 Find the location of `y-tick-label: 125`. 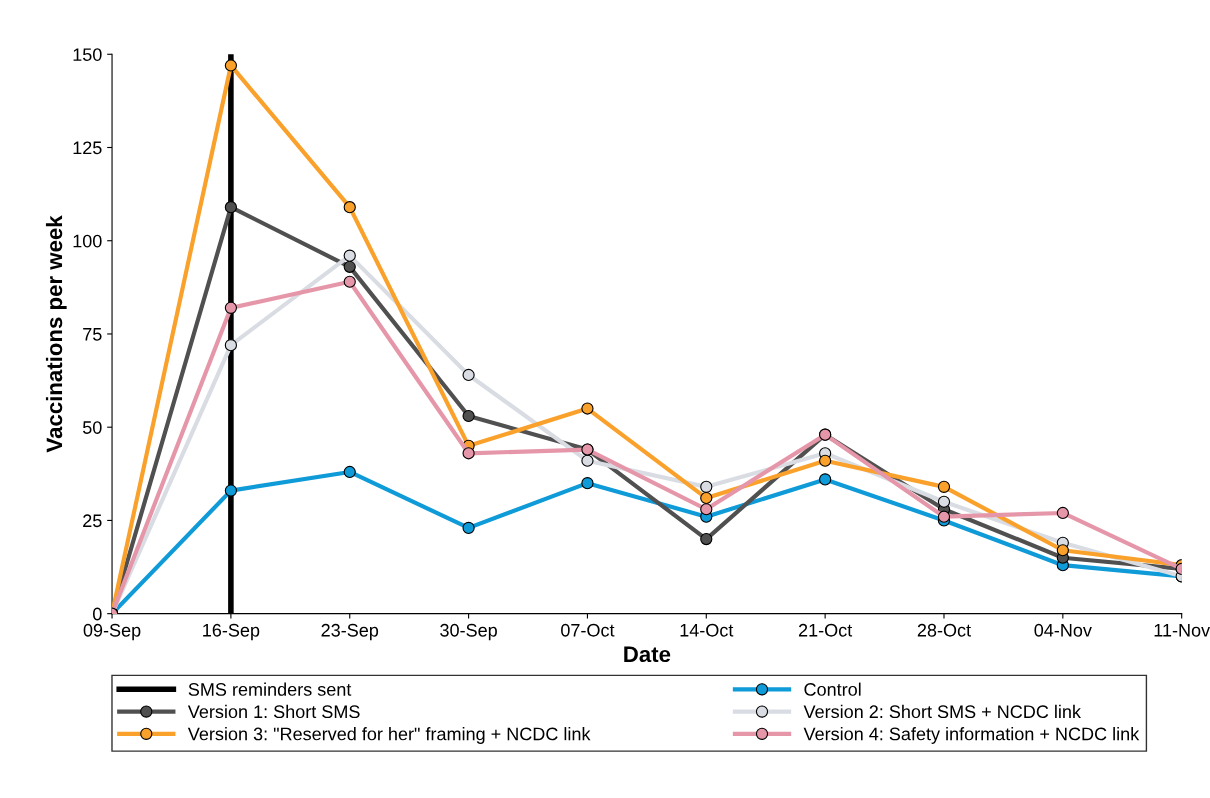

y-tick-label: 125 is located at coordinates (87, 148).